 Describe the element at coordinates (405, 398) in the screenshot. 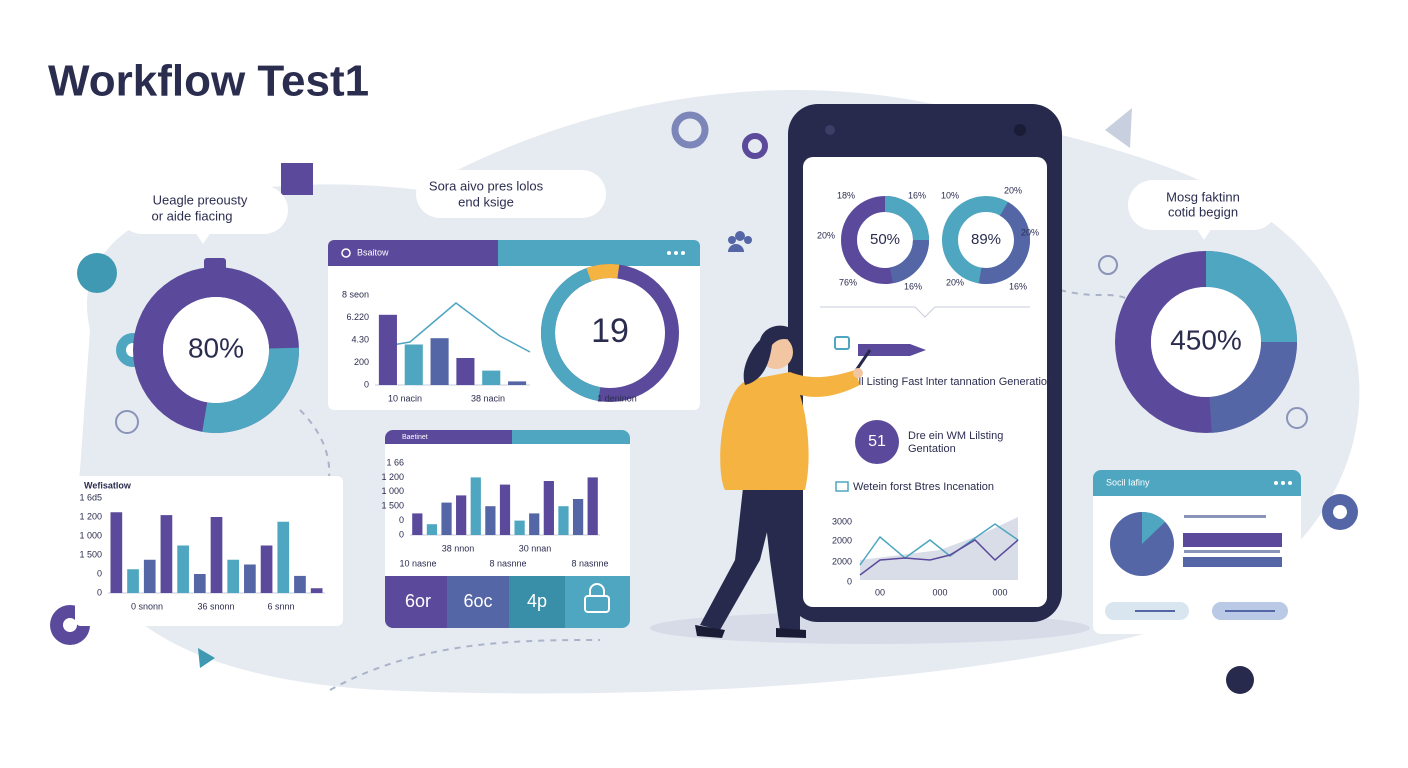

I see `x-tick-label: 10 nacin` at that location.